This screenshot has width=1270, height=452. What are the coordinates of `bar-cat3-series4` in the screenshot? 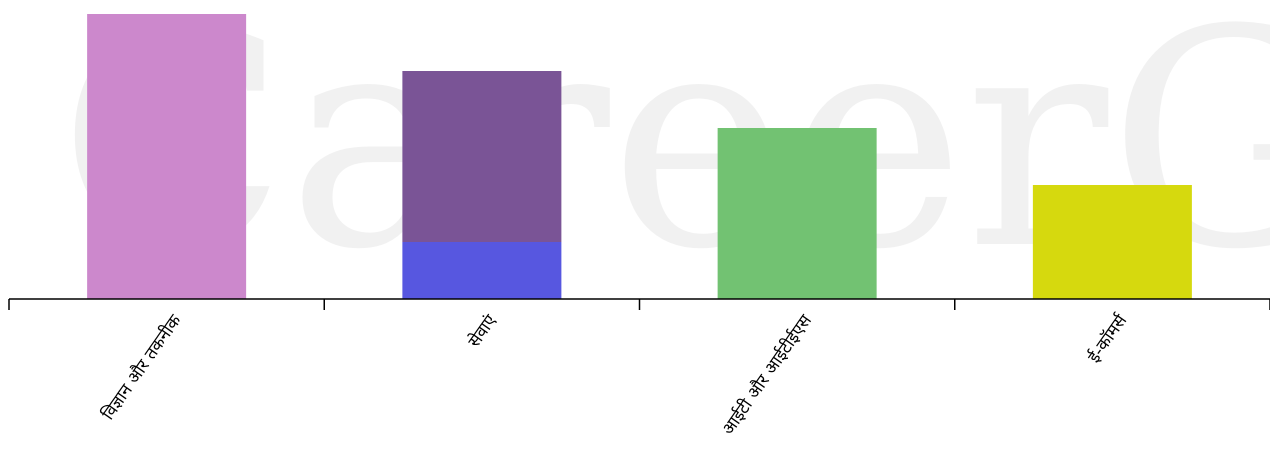 It's located at (1112, 242).